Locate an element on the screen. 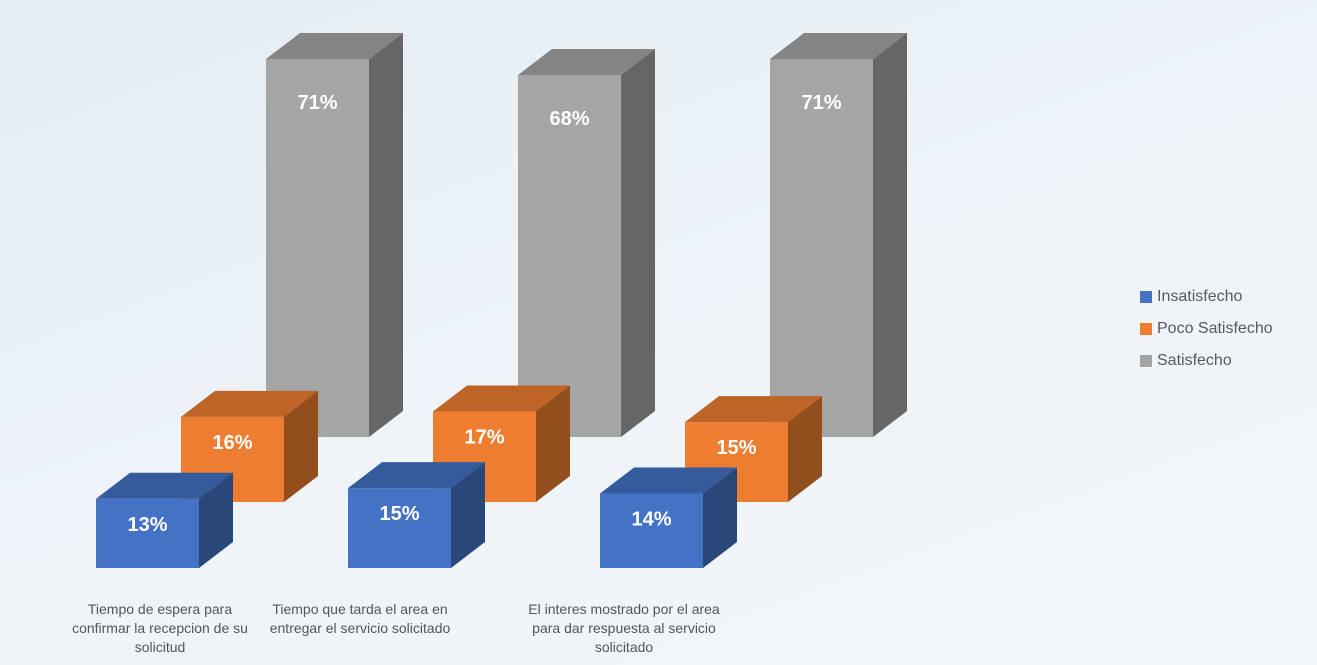 This screenshot has width=1317, height=665. legend: Insatisfecho Poco Satisfecho Satisfecho is located at coordinates (1206, 335).